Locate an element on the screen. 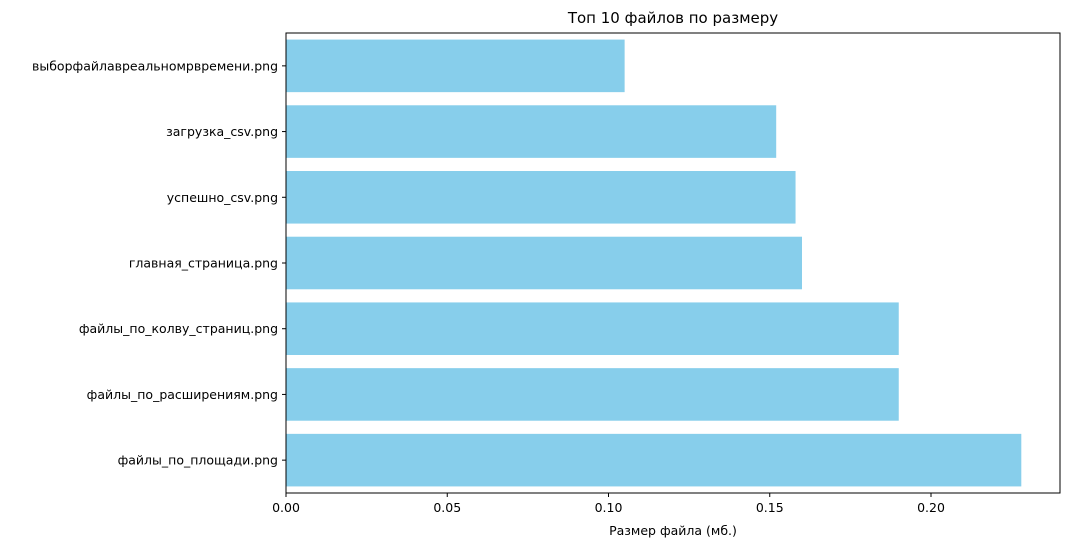 The width and height of the screenshot is (1070, 547). y-tick-label: выборфайлавреальномрвремени.png is located at coordinates (155, 65).